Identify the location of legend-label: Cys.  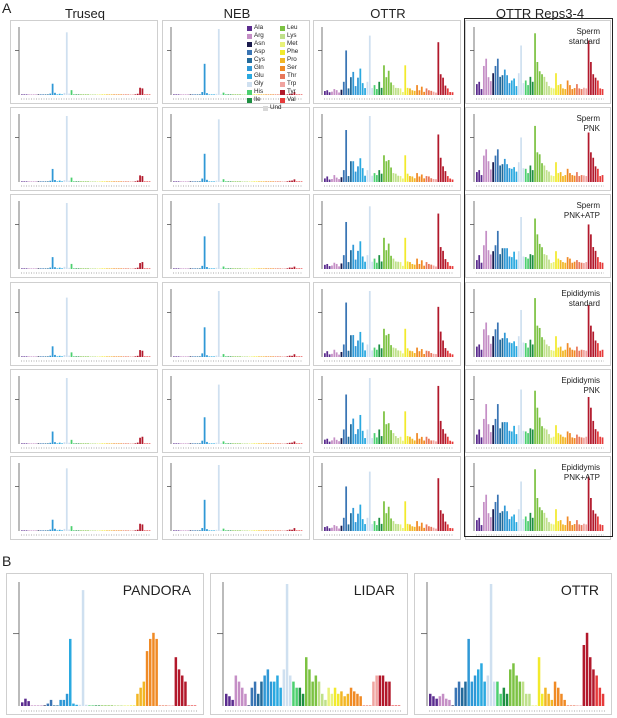
(259, 60).